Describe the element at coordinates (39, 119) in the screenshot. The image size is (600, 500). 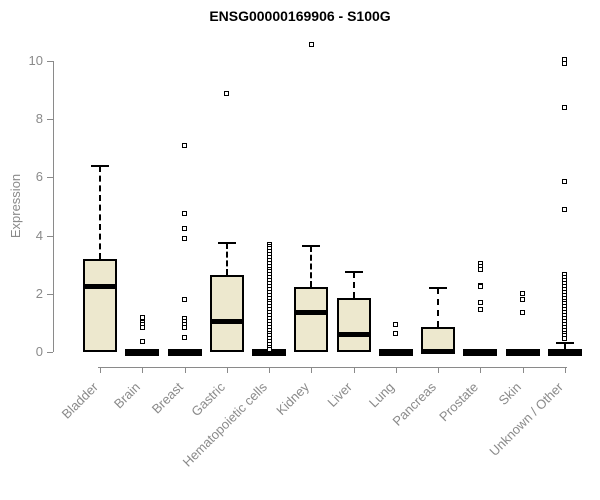
I see `y-tick-label: 8` at that location.